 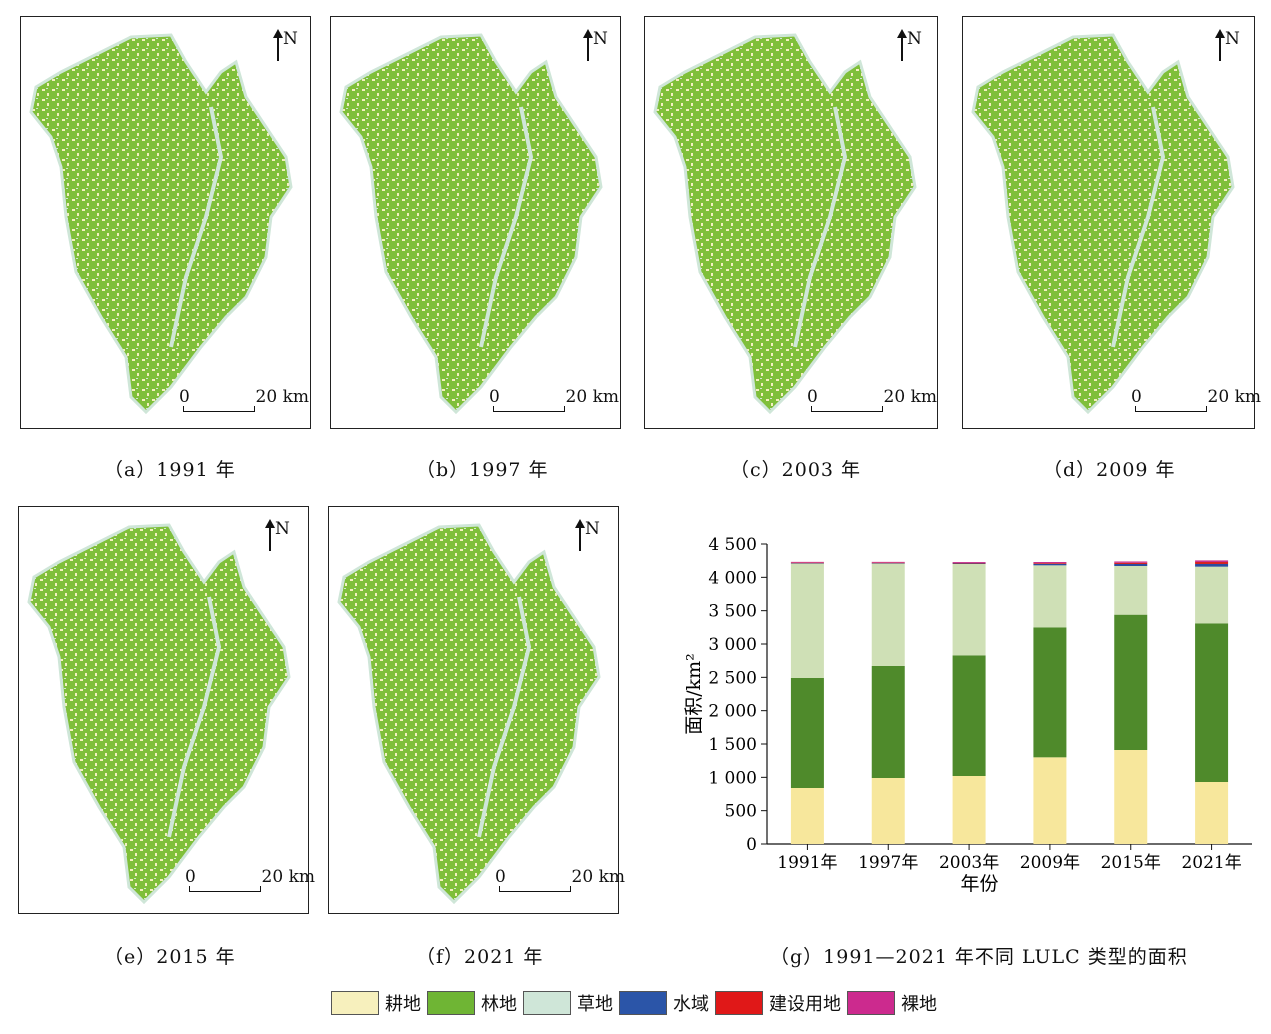 I want to click on caption-e: （e）2015 年, so click(x=170, y=957).